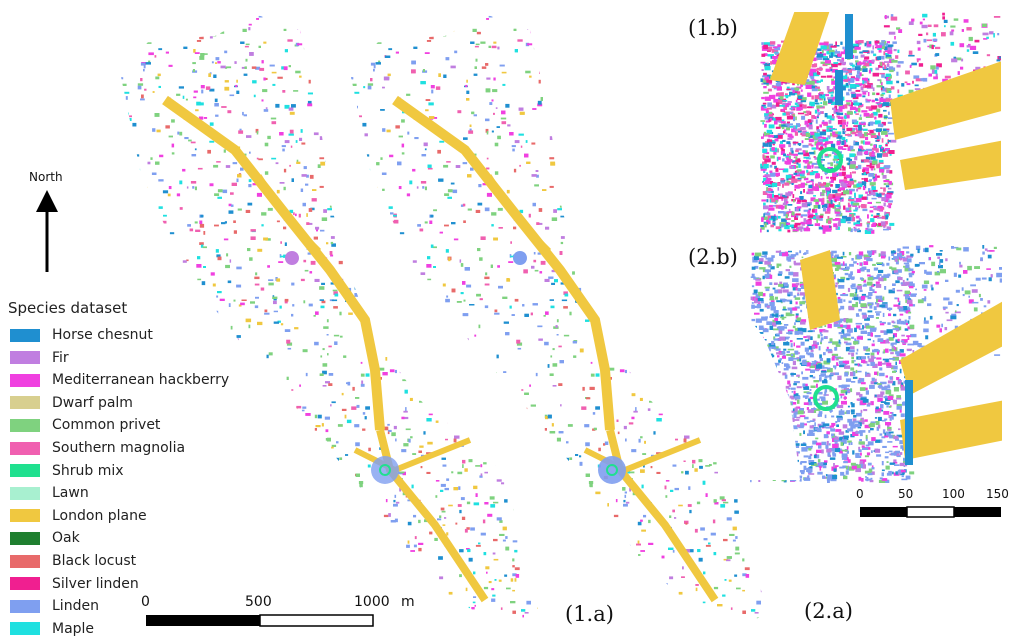  I want to click on inset-scale-tick-150: 150, so click(997, 494).